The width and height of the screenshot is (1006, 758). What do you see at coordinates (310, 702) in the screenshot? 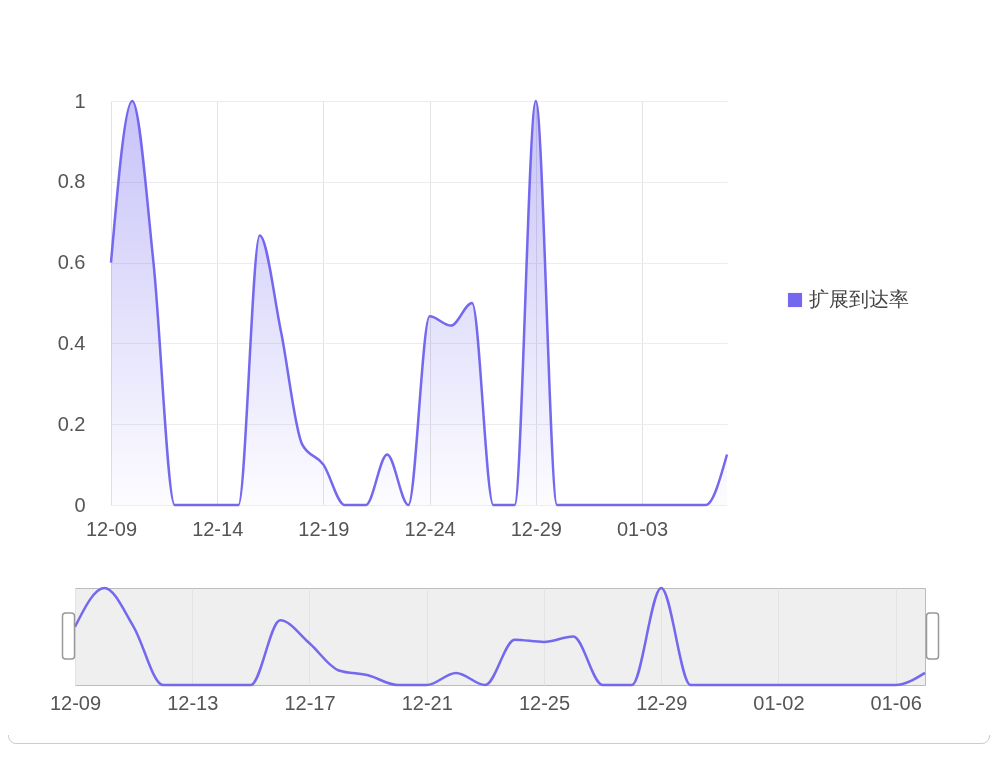
I see `x-tick-label: 12-17` at bounding box center [310, 702].